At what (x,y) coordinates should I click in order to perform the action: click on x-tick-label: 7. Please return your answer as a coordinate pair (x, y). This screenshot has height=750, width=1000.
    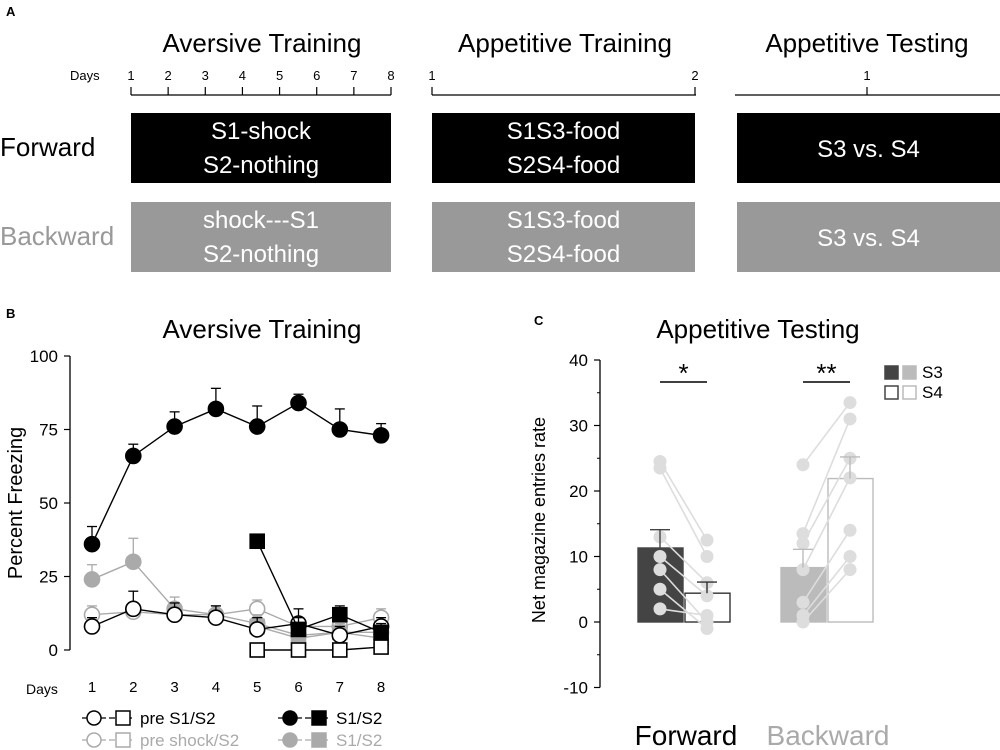
    Looking at the image, I should click on (340, 687).